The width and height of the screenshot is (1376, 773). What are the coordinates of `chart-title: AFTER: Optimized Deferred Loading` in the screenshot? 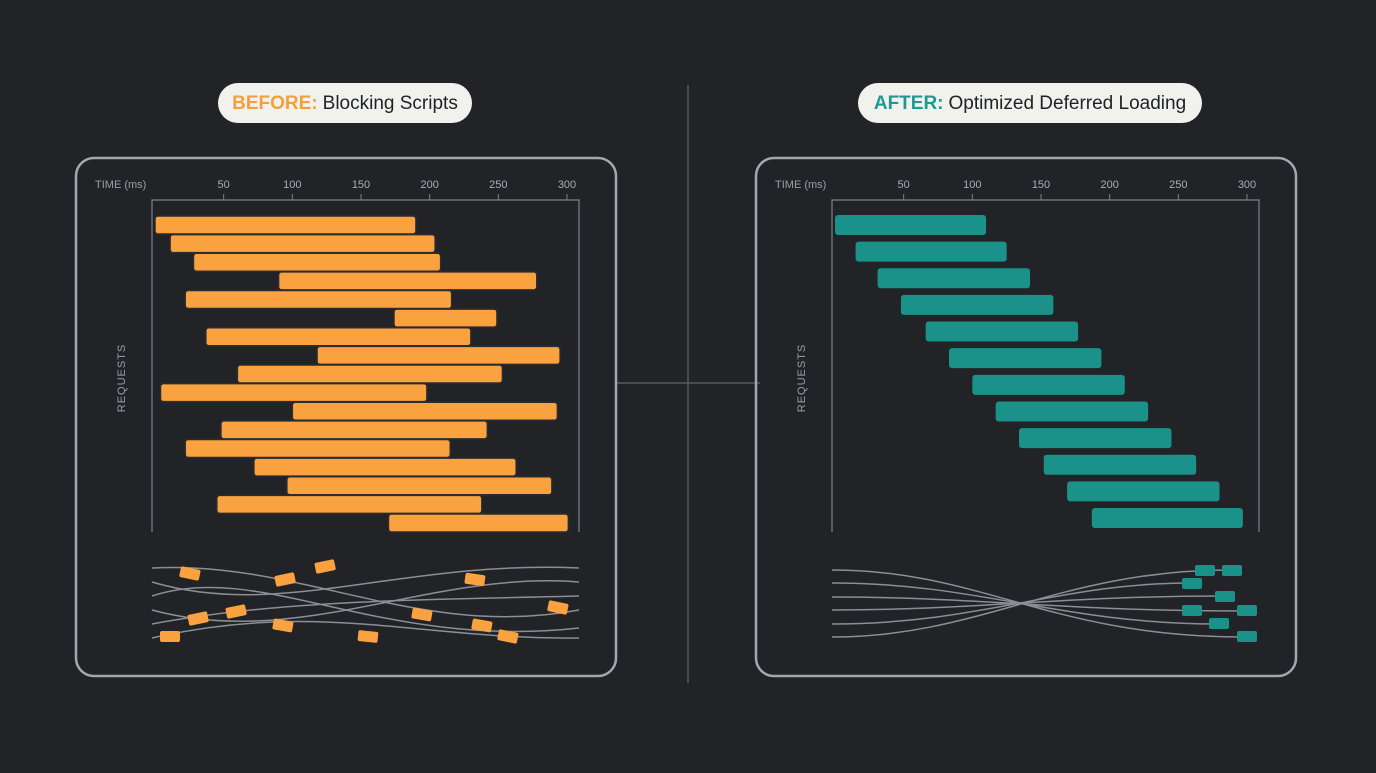 It's located at (1030, 103).